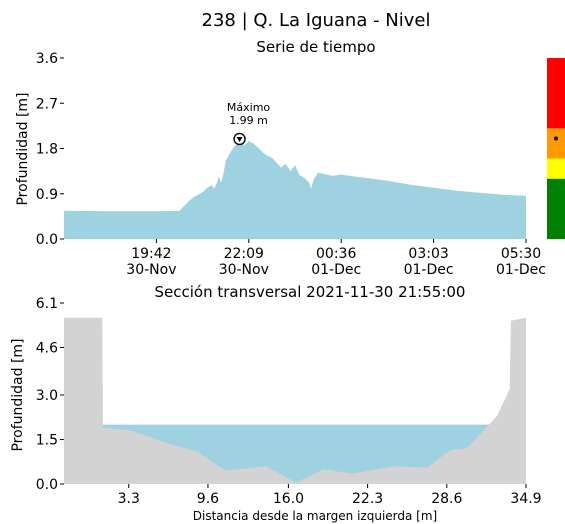 Image resolution: width=565 pixels, height=524 pixels. I want to click on x-tick-label: 34.9, so click(525, 499).